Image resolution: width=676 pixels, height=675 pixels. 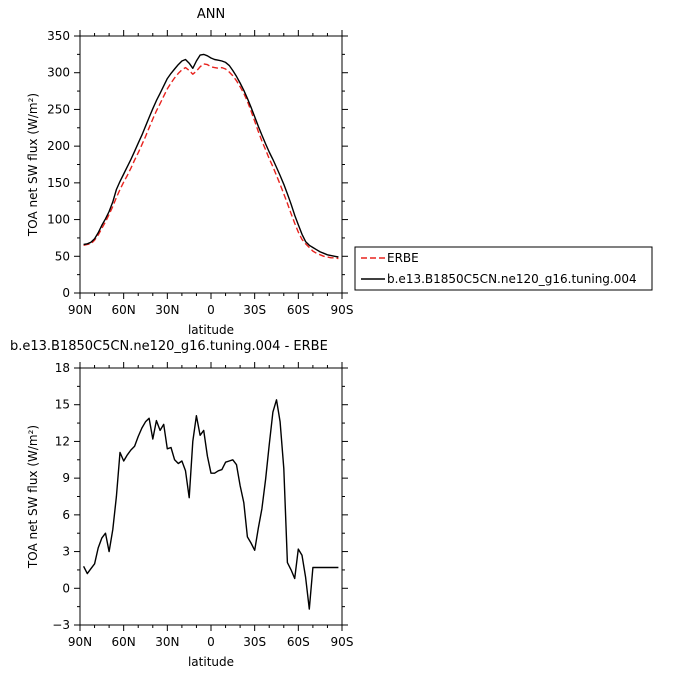 What do you see at coordinates (62, 441) in the screenshot?
I see `y-tick-label: 12` at bounding box center [62, 441].